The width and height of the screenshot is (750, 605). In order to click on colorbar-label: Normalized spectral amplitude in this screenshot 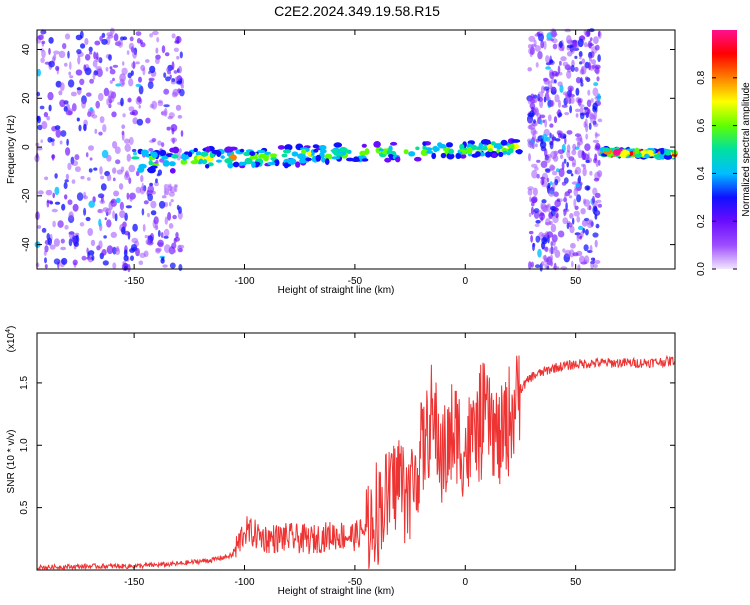, I will do `click(745, 149)`.